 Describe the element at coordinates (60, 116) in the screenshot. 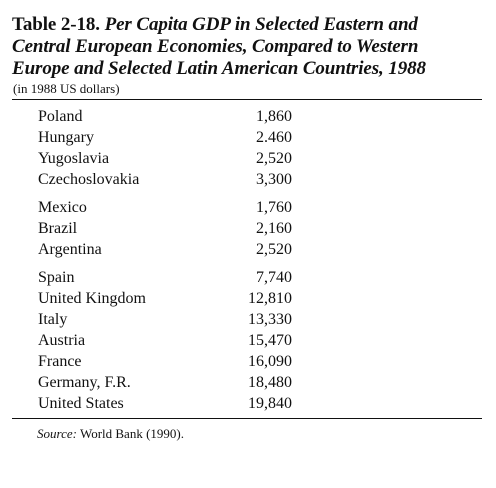

I see `country-name: Poland` at that location.